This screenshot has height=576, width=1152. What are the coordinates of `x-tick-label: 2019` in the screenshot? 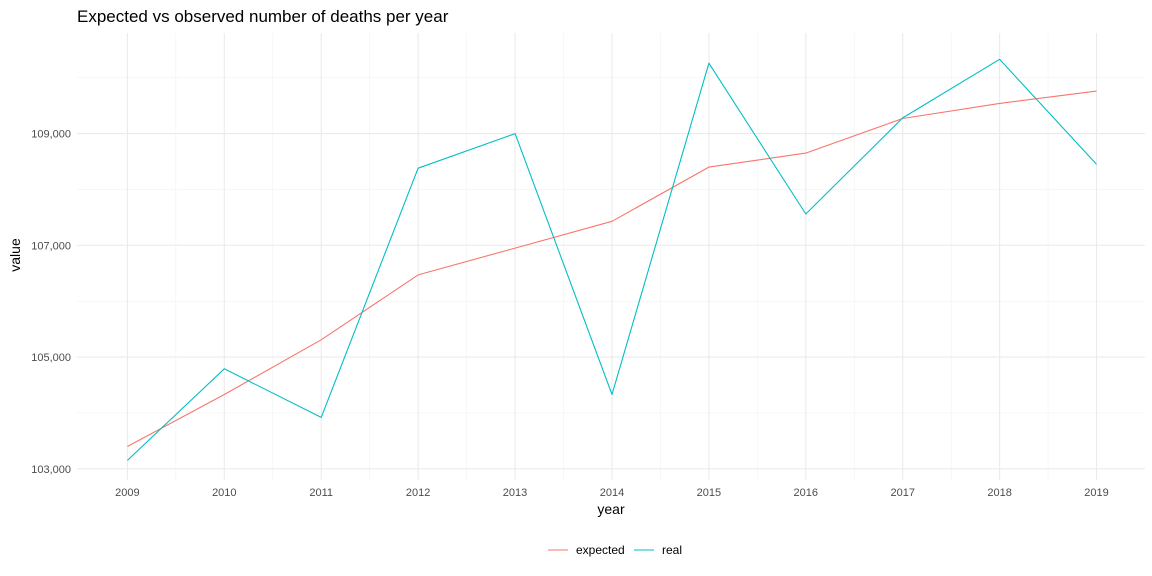 It's located at (1096, 493).